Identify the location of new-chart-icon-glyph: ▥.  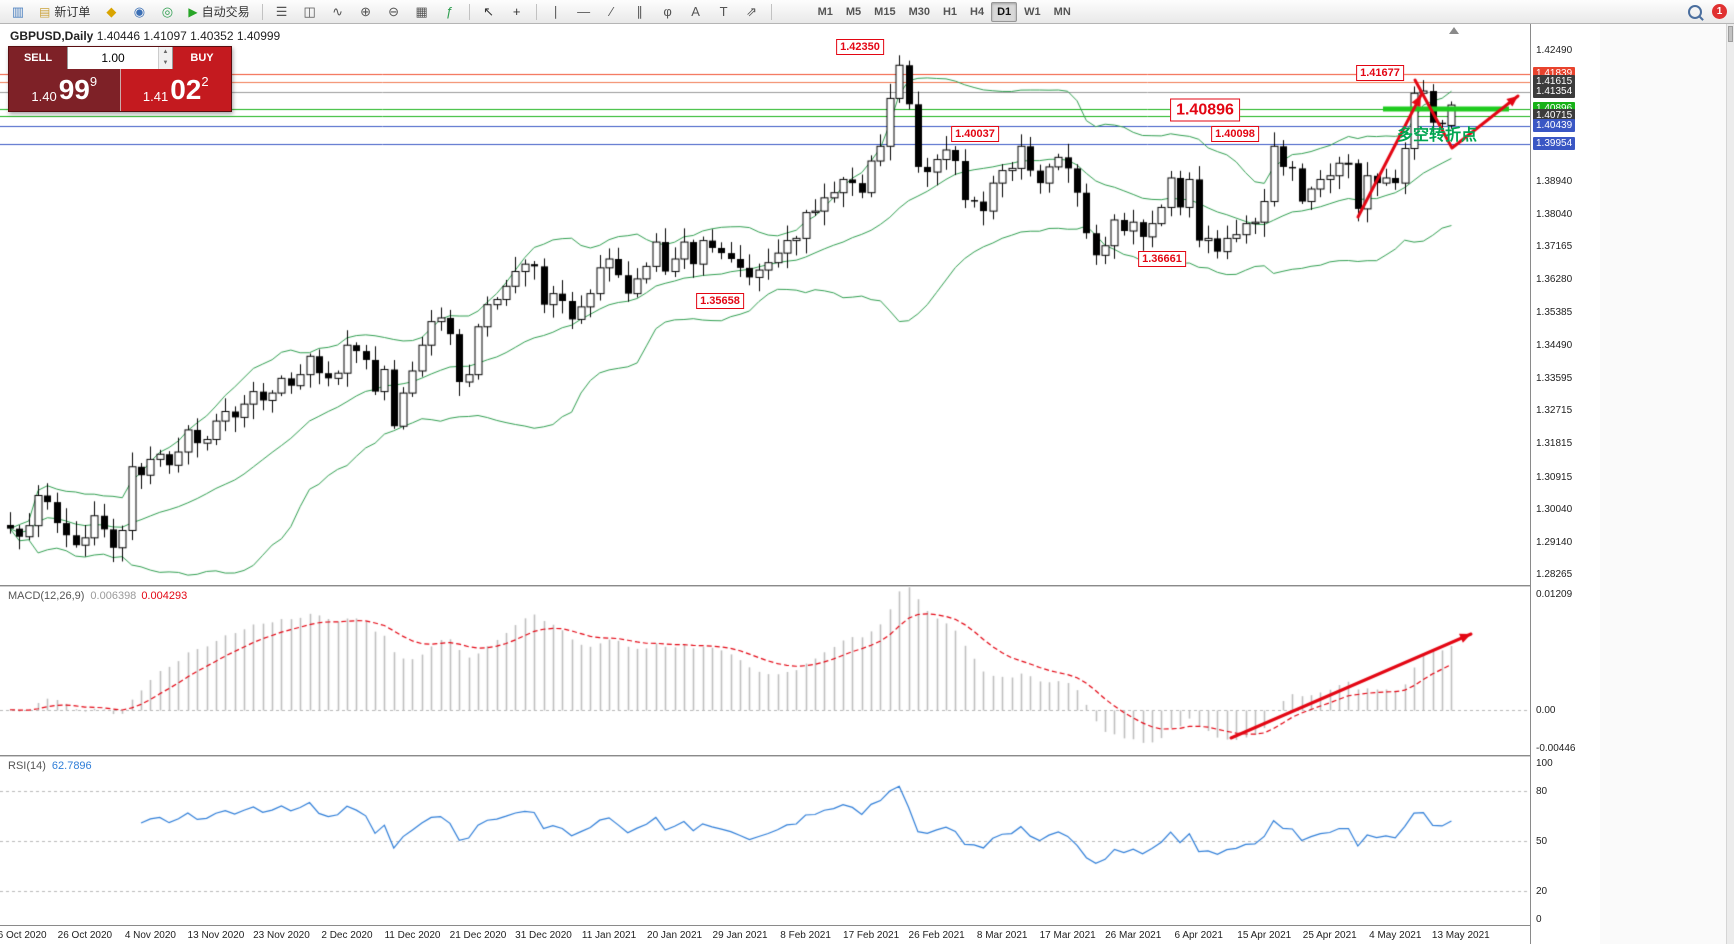
(18, 11).